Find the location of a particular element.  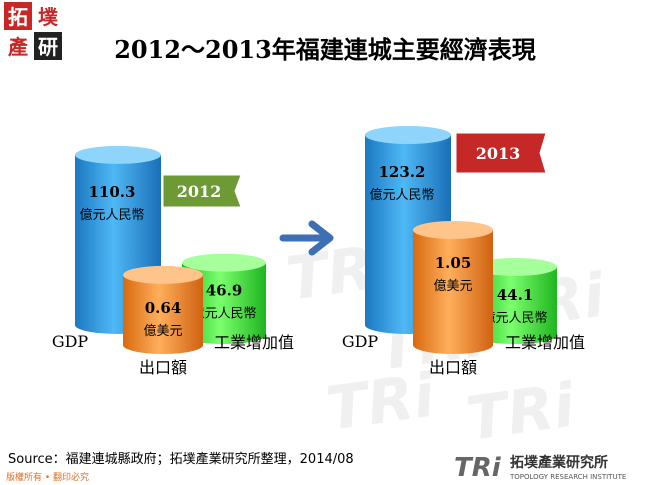

group-2012-export-unit: 億美元 is located at coordinates (162, 331).